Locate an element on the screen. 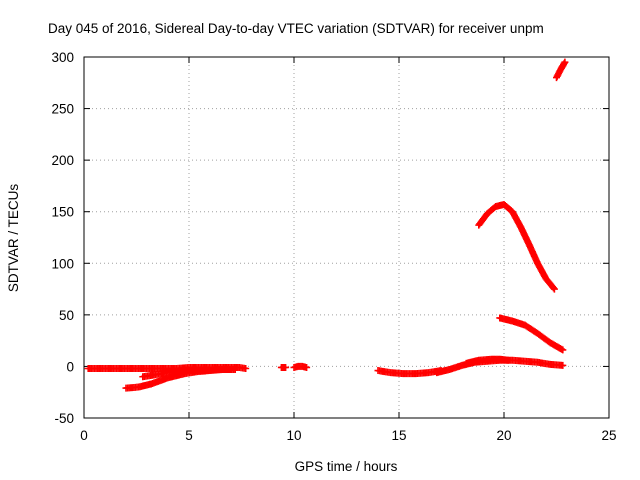  x-tick-label: 25 is located at coordinates (608, 435).